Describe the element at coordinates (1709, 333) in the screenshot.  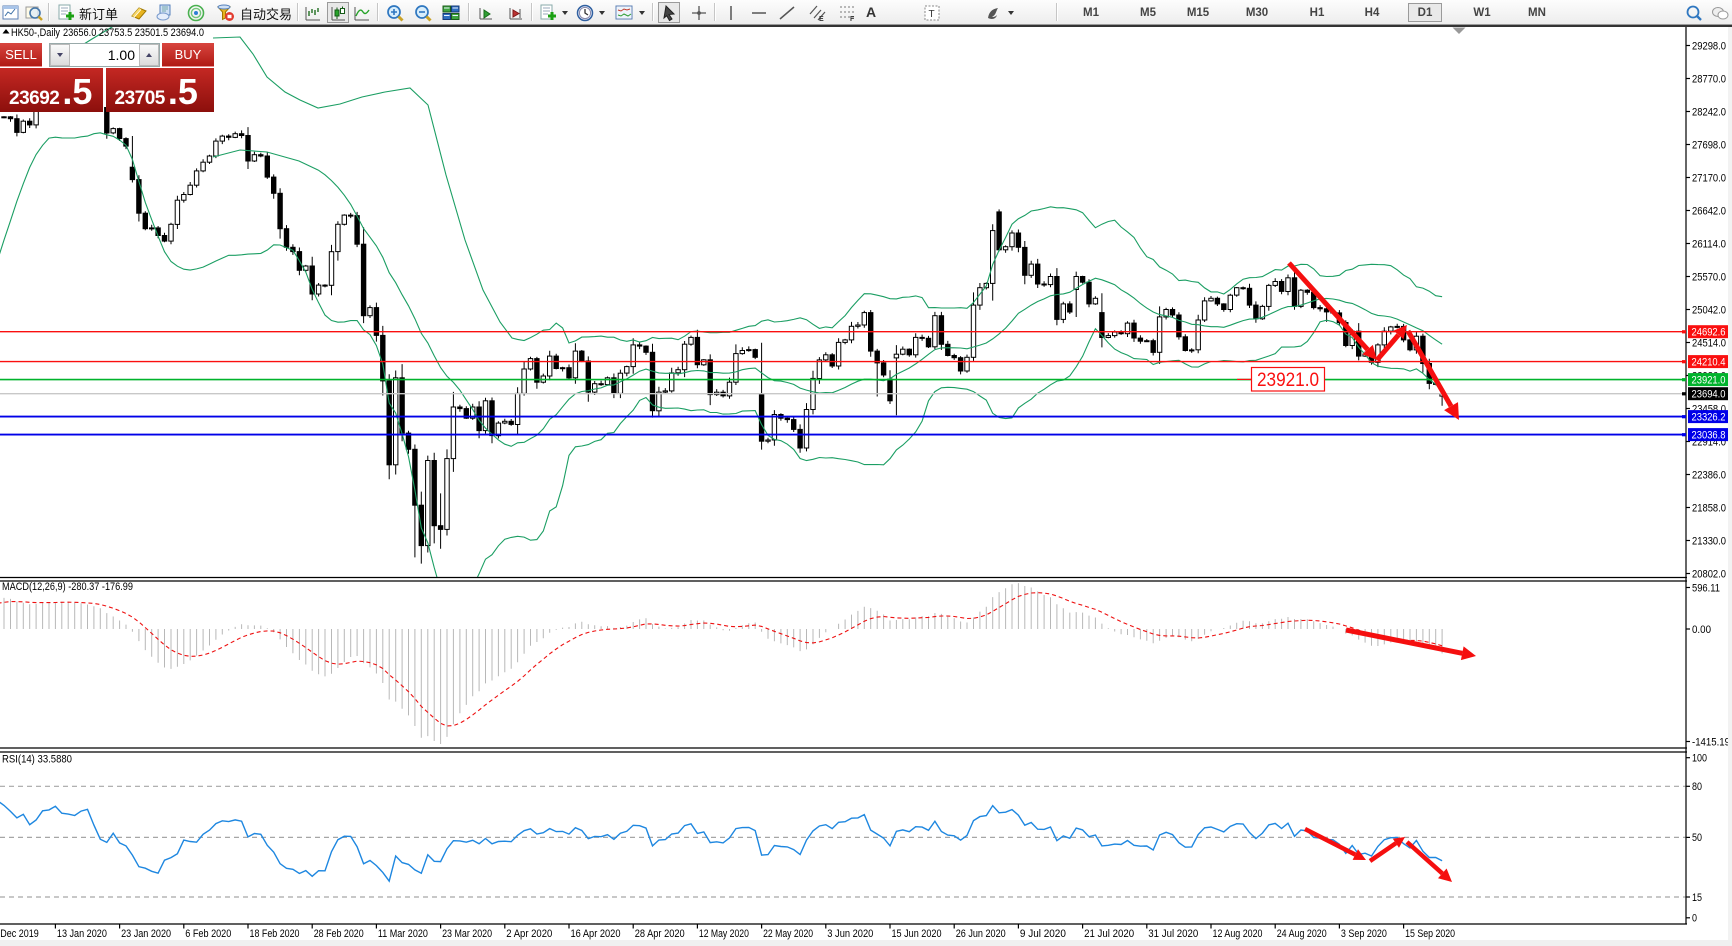
I see `svg-text: 24692.6` at that location.